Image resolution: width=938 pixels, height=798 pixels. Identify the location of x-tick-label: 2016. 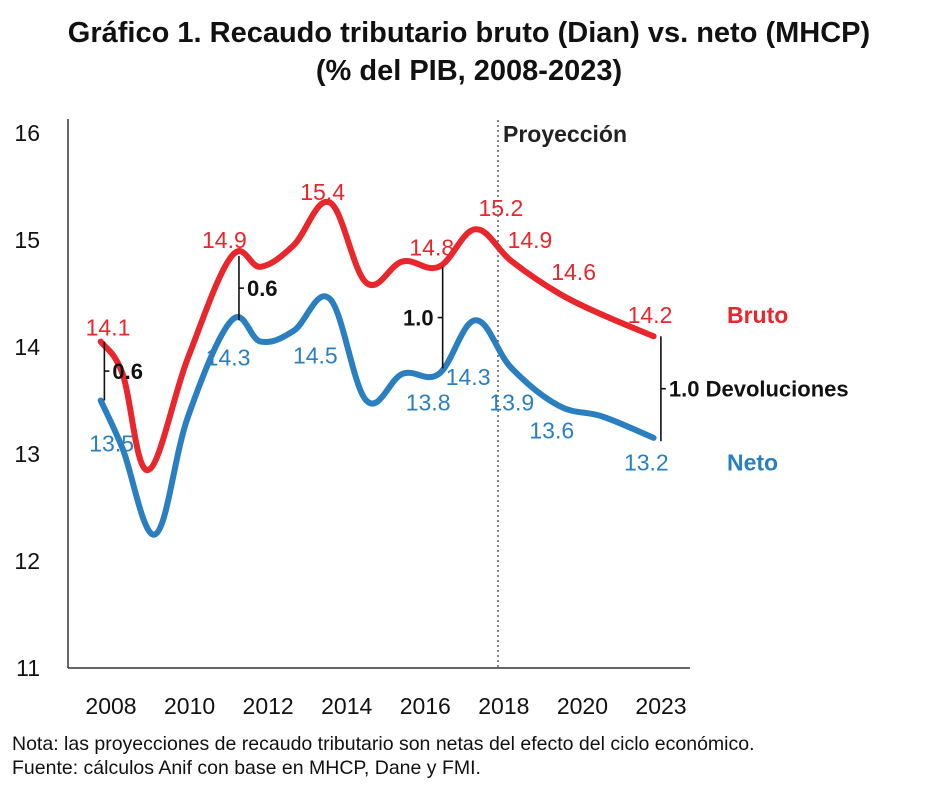
(425, 706).